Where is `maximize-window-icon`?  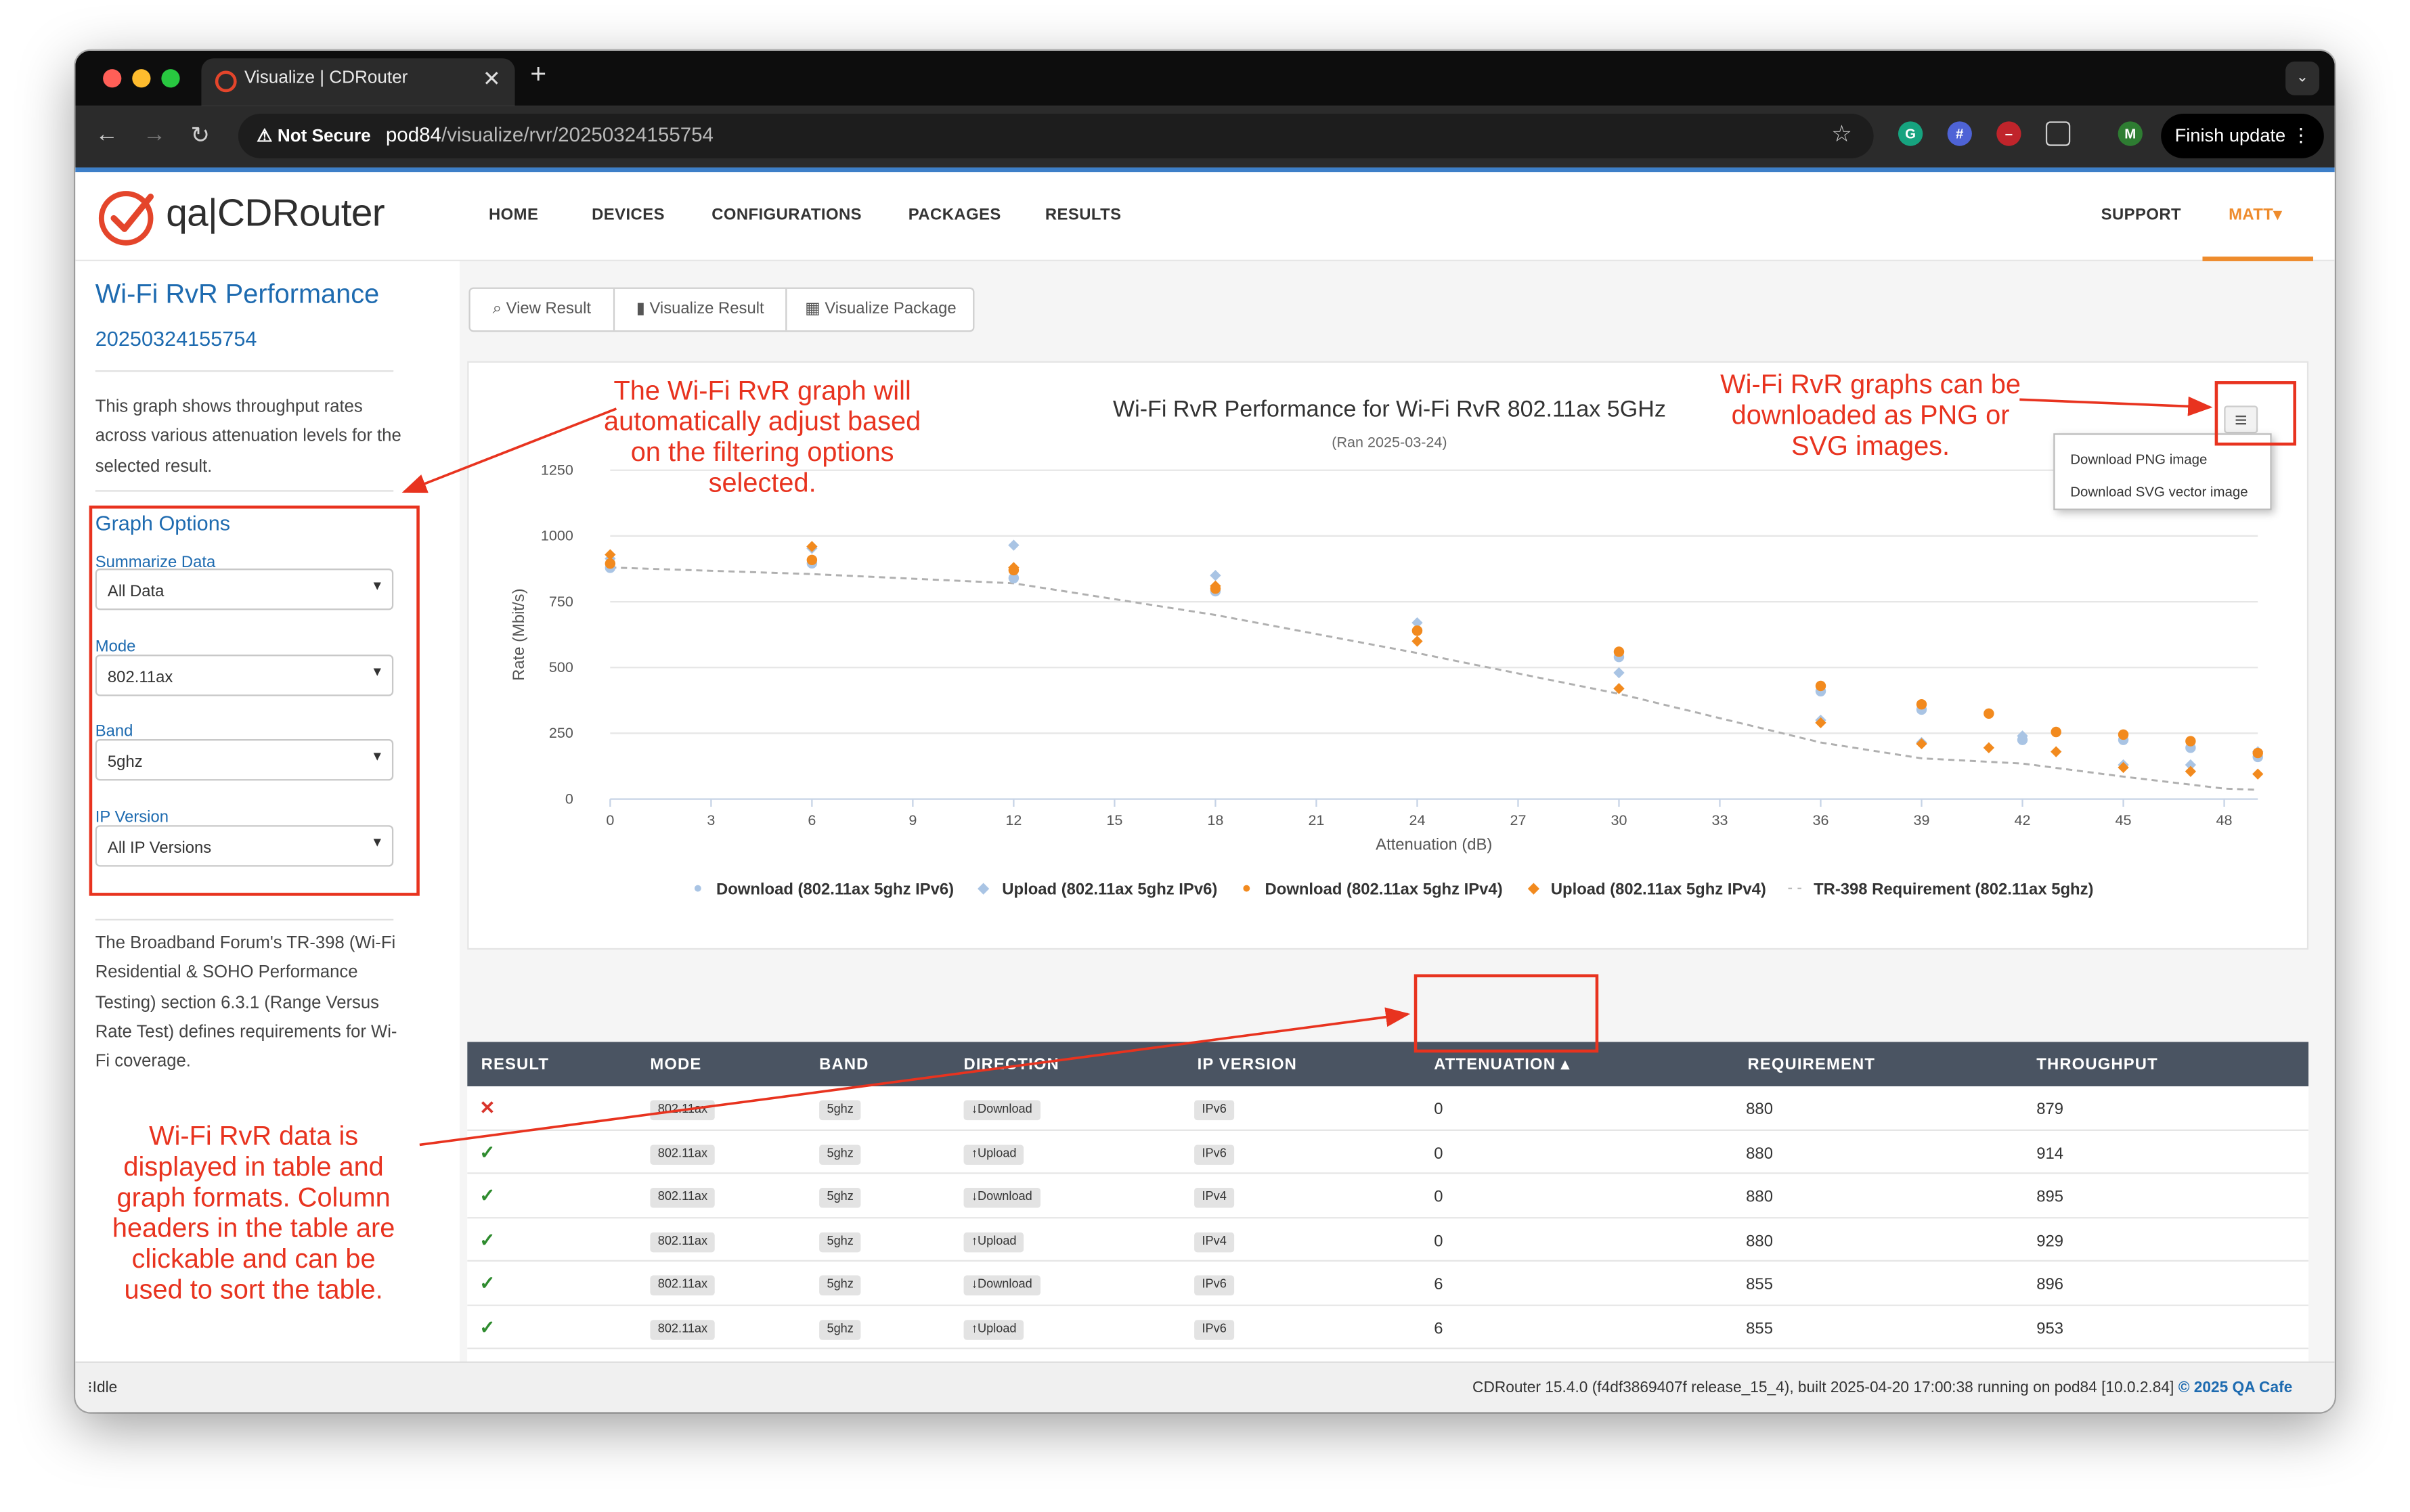 maximize-window-icon is located at coordinates (171, 78).